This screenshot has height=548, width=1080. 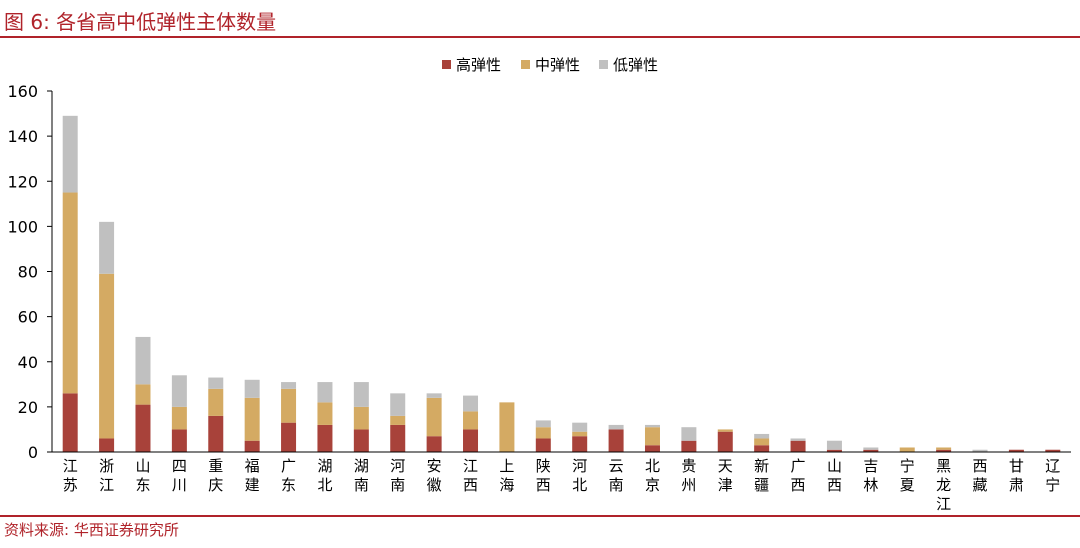 I want to click on x-tick-label: 甘肃, so click(x=1016, y=475).